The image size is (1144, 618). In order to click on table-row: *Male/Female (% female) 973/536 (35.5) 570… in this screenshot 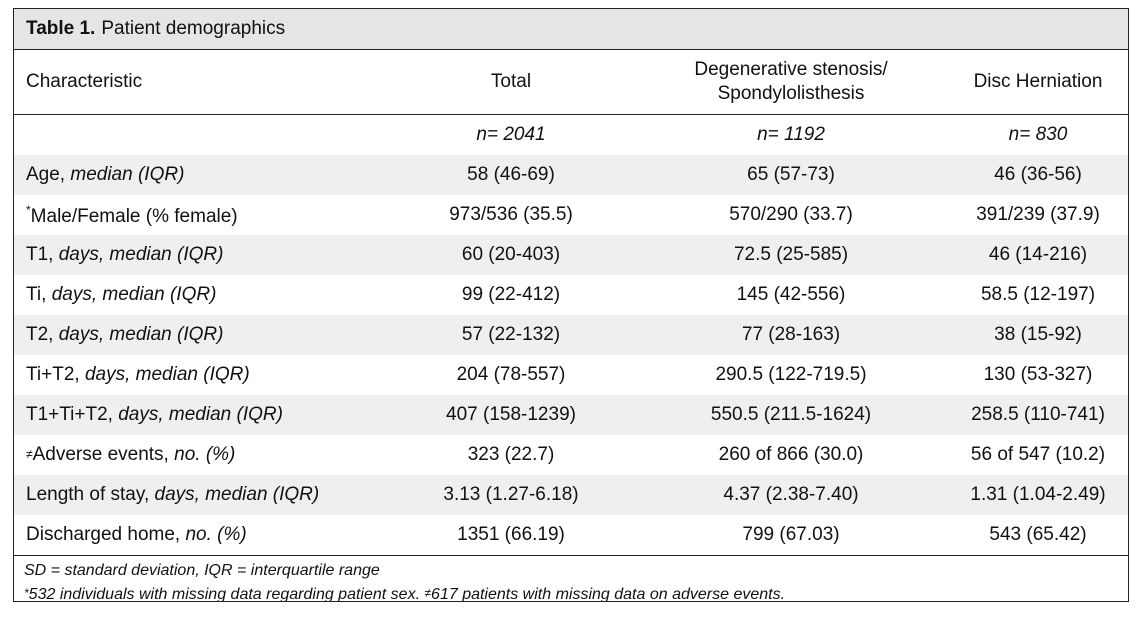, I will do `click(571, 215)`.